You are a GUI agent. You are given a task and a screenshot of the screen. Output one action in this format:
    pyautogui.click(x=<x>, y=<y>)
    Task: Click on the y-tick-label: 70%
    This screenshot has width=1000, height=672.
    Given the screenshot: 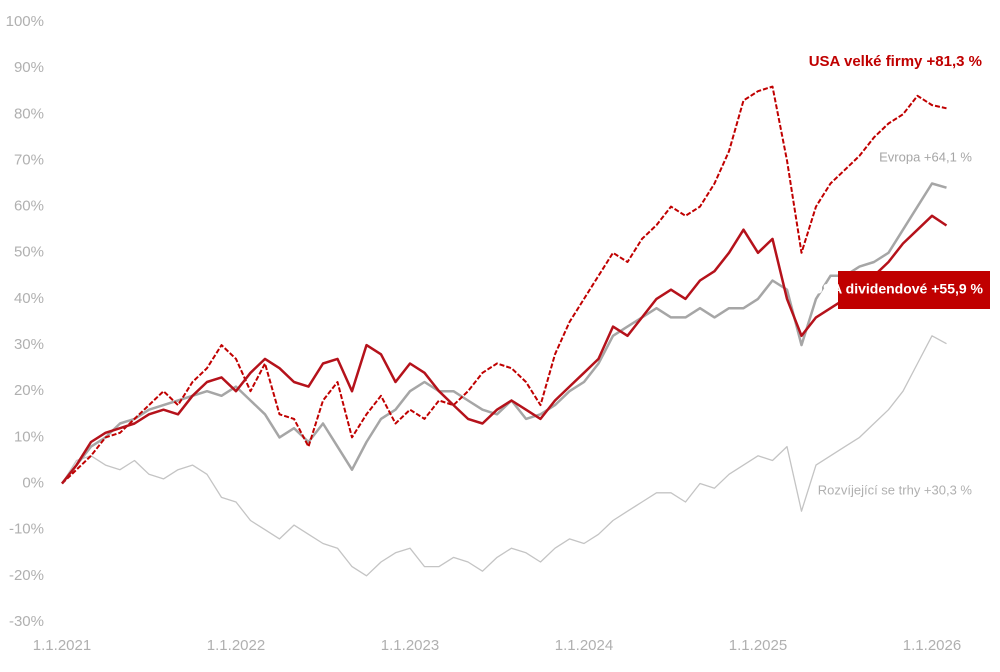 What is the action you would take?
    pyautogui.click(x=29, y=159)
    